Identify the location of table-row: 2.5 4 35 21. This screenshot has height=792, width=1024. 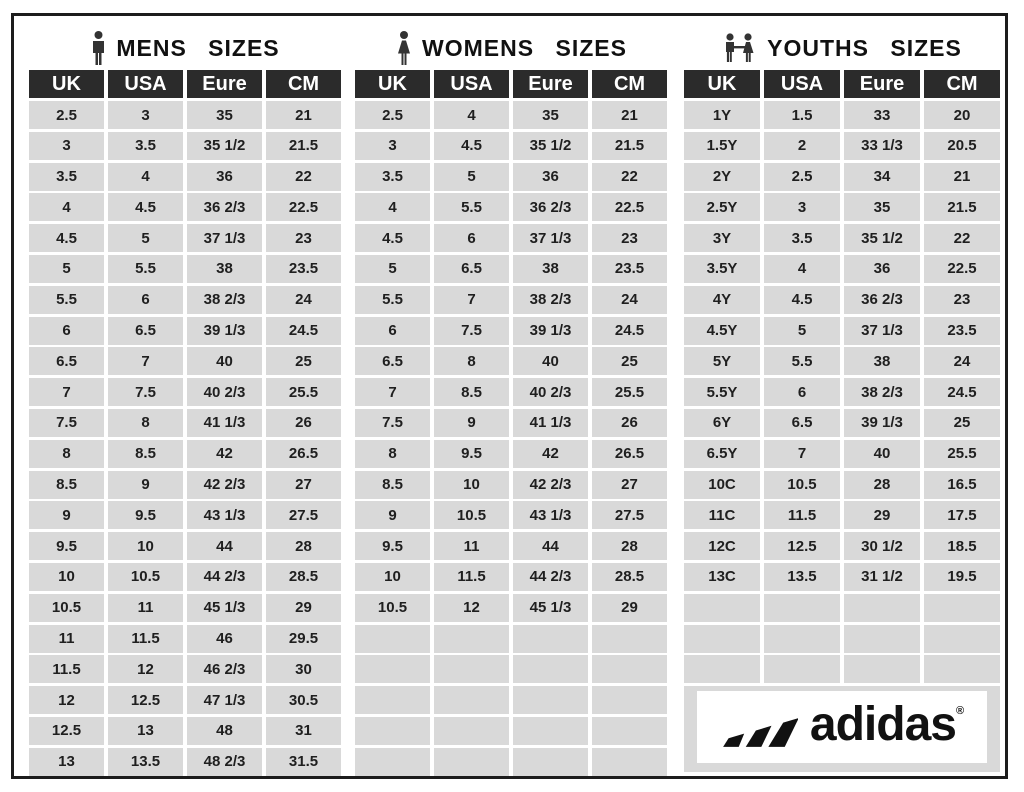
(511, 115).